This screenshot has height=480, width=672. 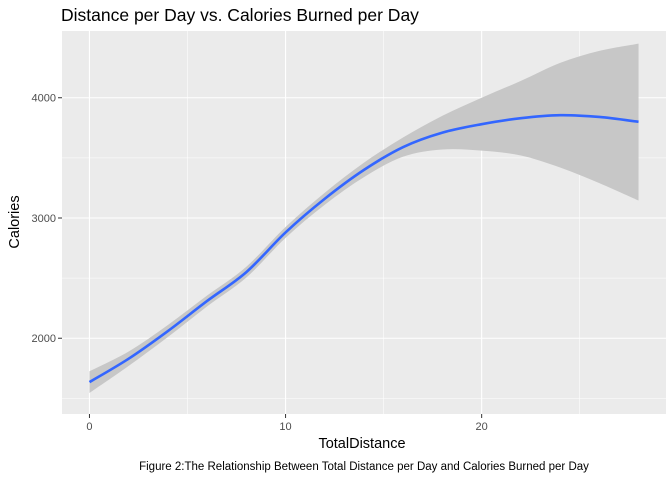 I want to click on y-tick-label: 3000, so click(x=44, y=219).